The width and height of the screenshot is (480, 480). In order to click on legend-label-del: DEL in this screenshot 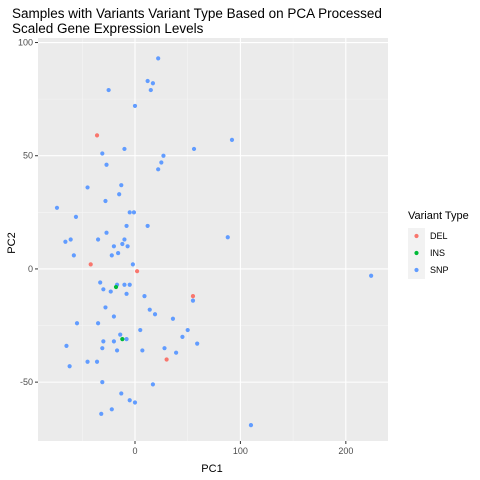, I will do `click(439, 236)`.